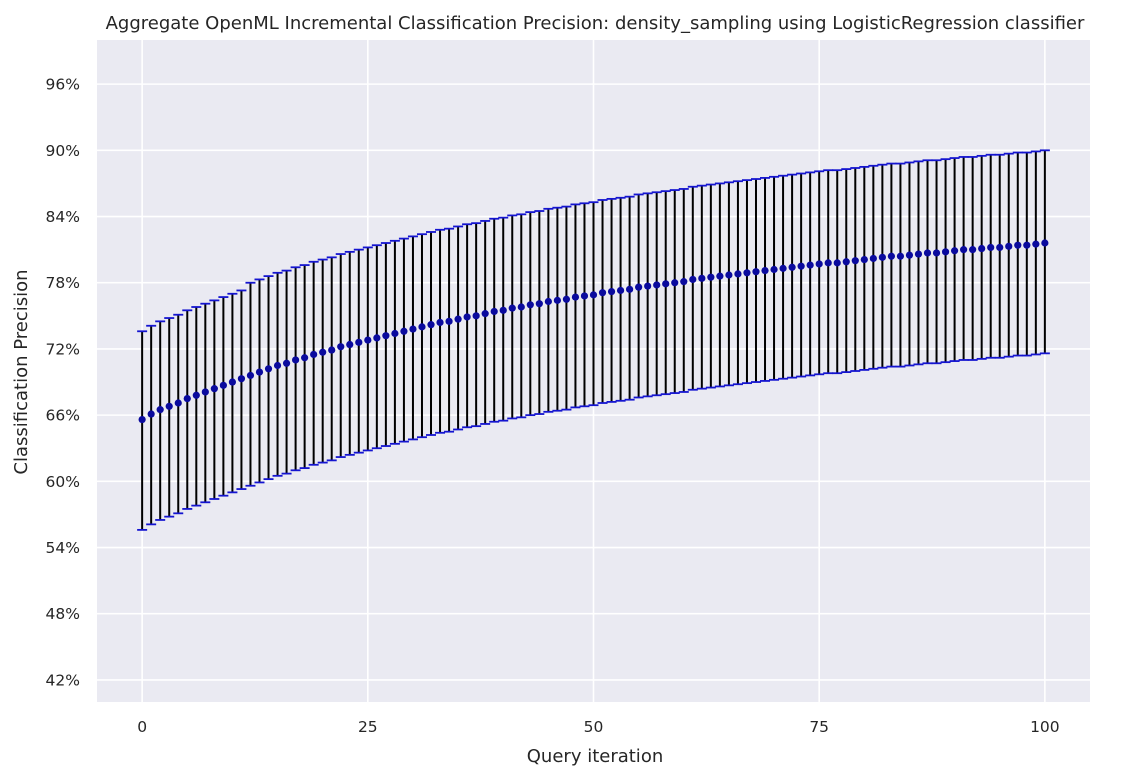 This screenshot has width=1134, height=779. I want to click on x-axis-label: Query iteration, so click(595, 756).